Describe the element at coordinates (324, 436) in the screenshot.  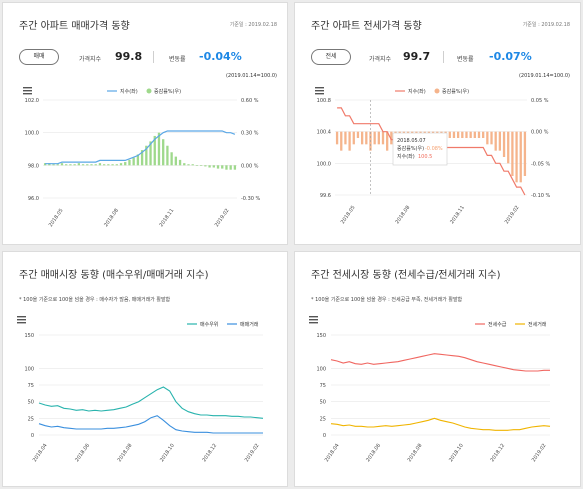
I see `y-tick-label: 0` at that location.